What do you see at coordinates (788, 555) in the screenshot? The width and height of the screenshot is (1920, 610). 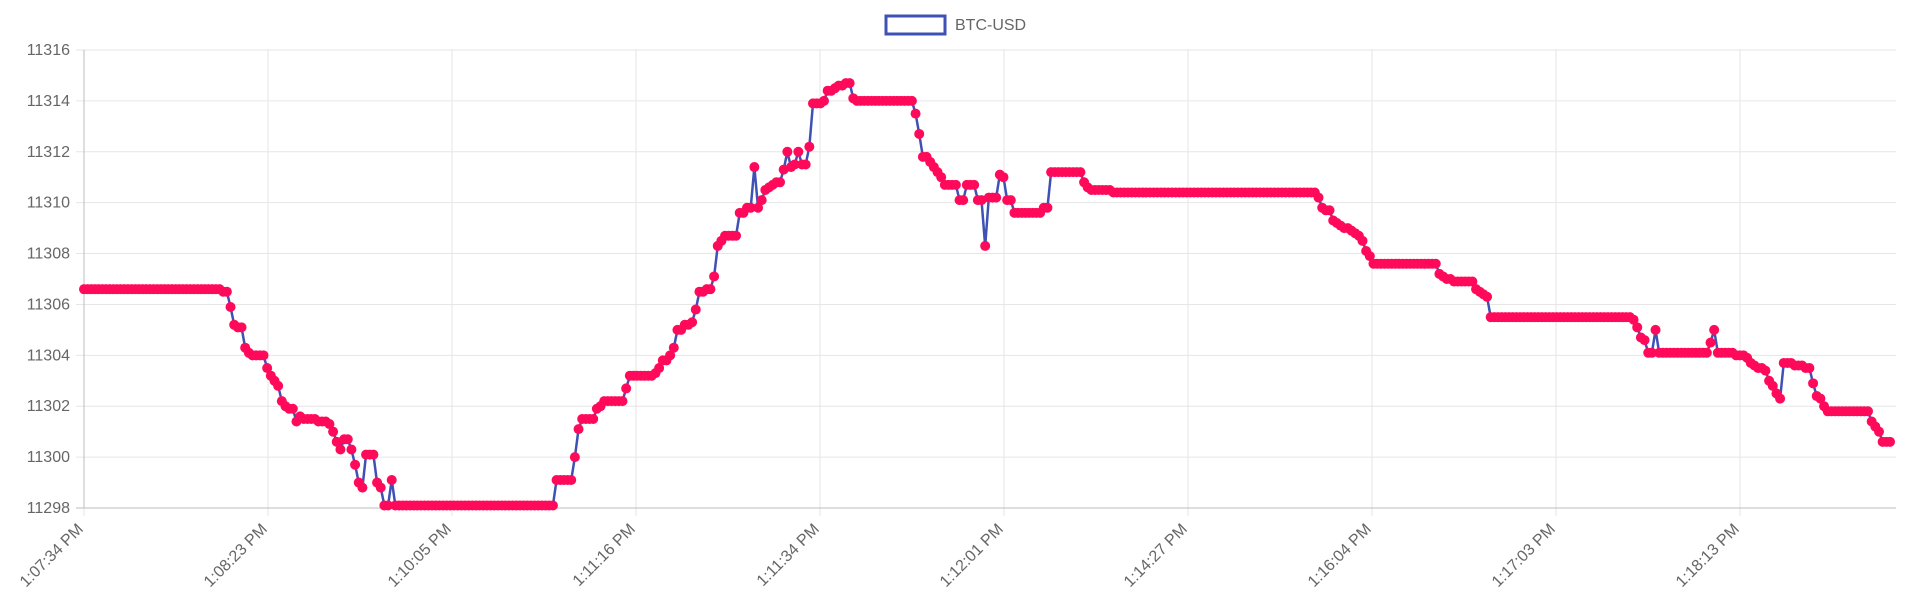 I see `x-tick-label: 1:11:34 PM` at bounding box center [788, 555].